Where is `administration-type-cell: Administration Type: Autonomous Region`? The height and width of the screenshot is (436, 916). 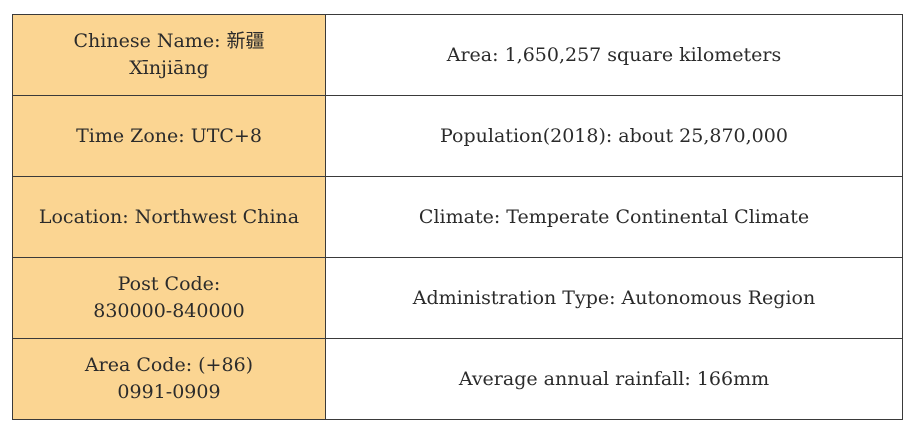
administration-type-cell: Administration Type: Autonomous Region is located at coordinates (614, 298).